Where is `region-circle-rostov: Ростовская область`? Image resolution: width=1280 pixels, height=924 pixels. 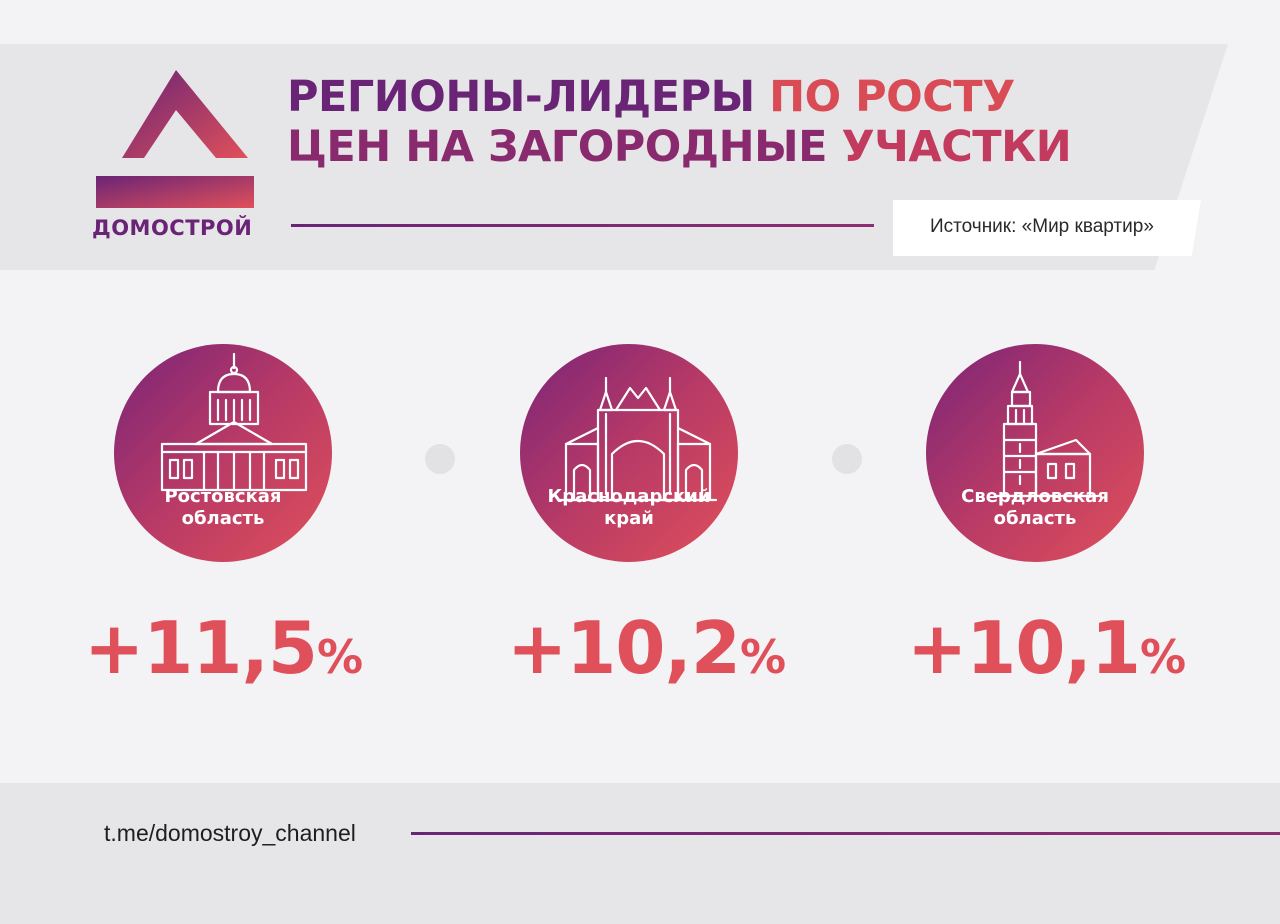 region-circle-rostov: Ростовская область is located at coordinates (223, 453).